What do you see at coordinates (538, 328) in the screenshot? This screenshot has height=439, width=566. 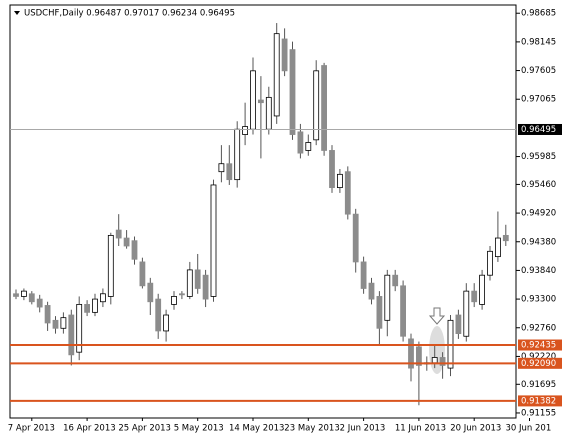 I see `y-tick-label: 0.92760` at bounding box center [538, 328].